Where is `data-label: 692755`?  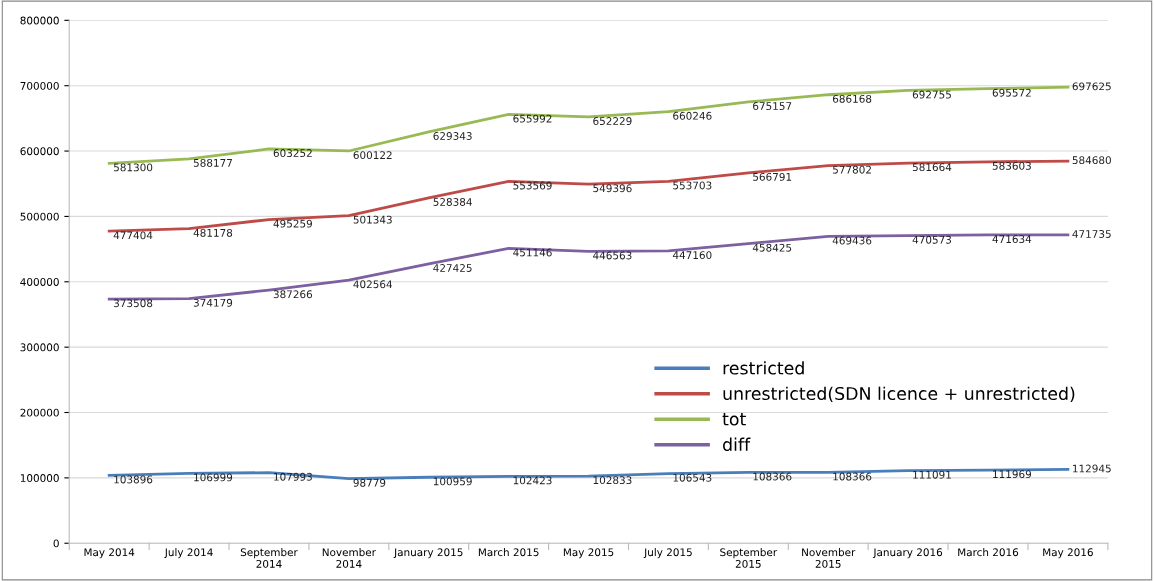
data-label: 692755 is located at coordinates (931, 94).